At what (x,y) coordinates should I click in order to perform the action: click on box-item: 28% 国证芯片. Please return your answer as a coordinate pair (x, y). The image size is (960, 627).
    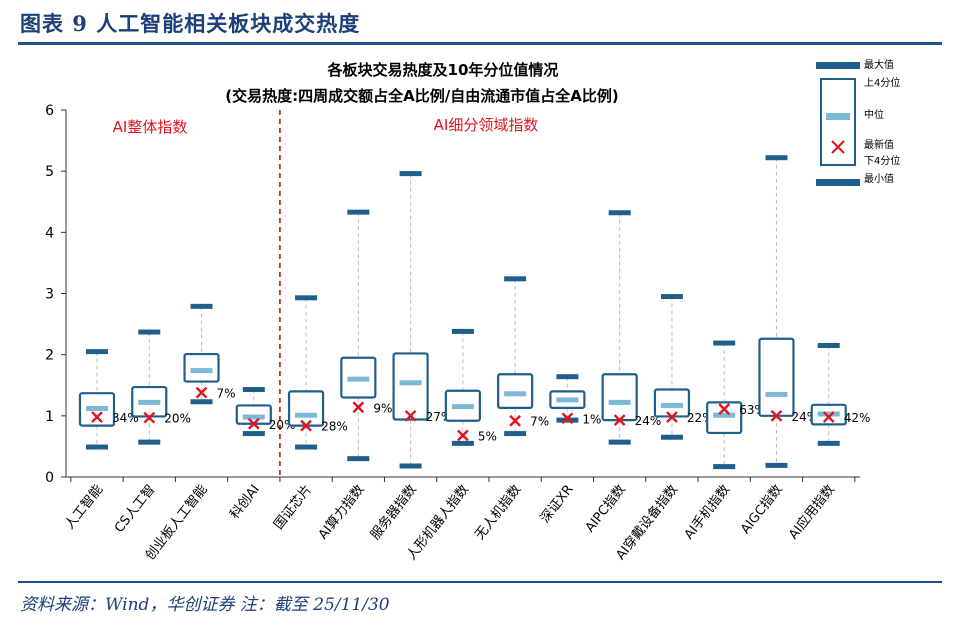
    Looking at the image, I should click on (309, 413).